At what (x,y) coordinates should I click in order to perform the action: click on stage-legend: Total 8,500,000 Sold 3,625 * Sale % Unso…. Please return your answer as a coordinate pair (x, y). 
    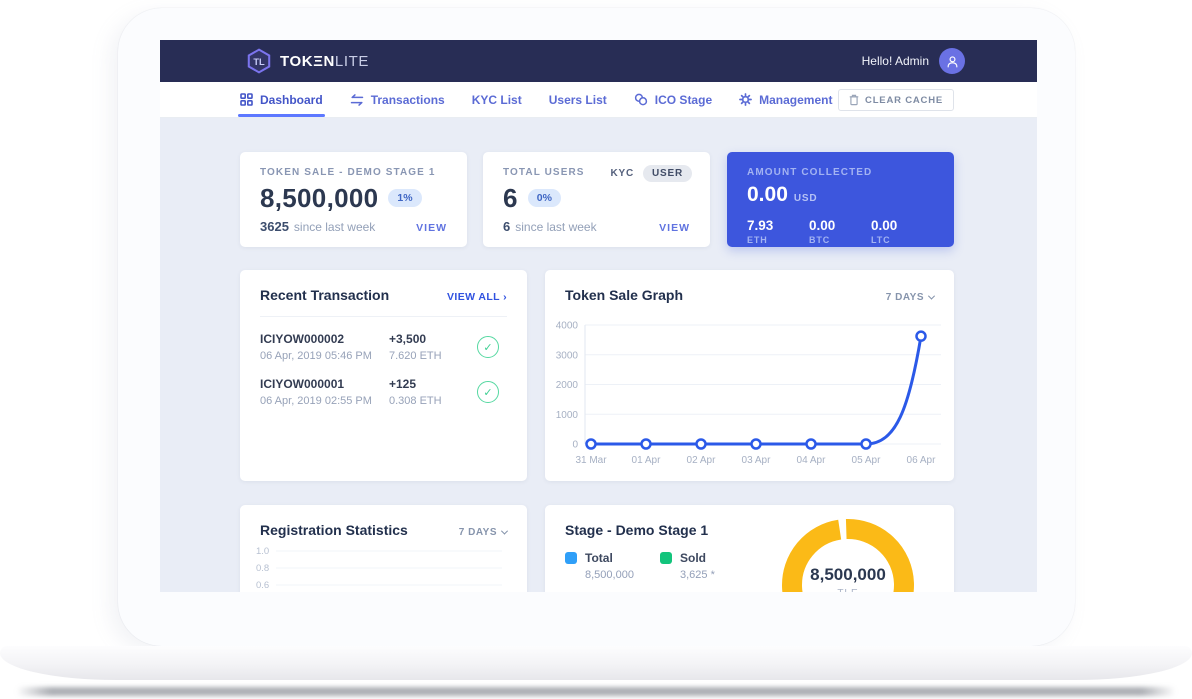
    Looking at the image, I should click on (672, 571).